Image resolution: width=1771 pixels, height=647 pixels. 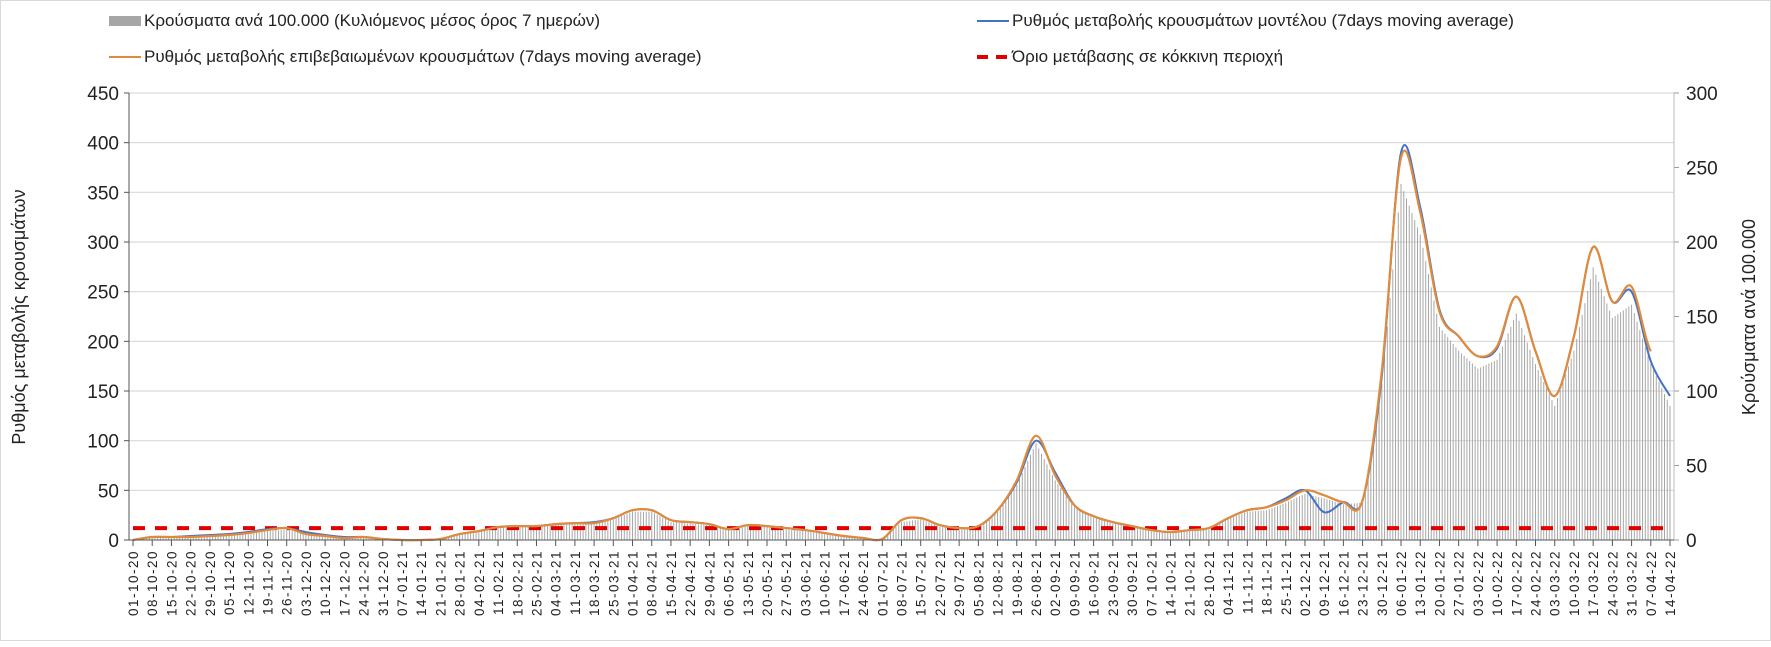 What do you see at coordinates (421, 583) in the screenshot?
I see `x-tick-label: 14-01-21` at bounding box center [421, 583].